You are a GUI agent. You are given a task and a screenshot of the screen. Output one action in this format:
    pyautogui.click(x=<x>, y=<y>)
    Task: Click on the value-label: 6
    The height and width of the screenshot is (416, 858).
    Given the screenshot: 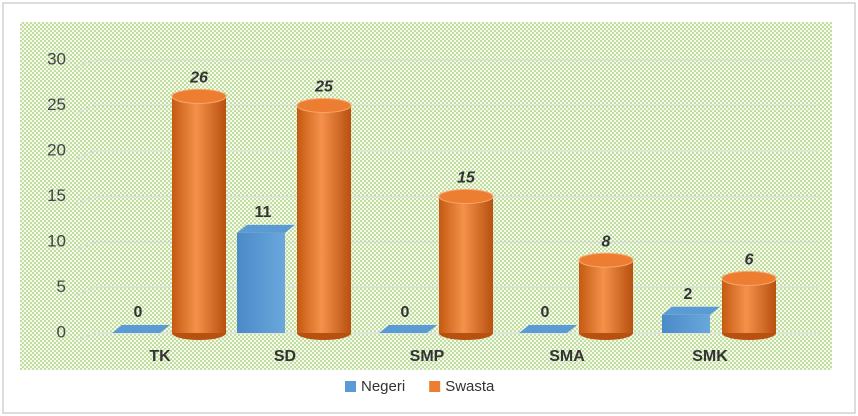 What is the action you would take?
    pyautogui.click(x=749, y=260)
    